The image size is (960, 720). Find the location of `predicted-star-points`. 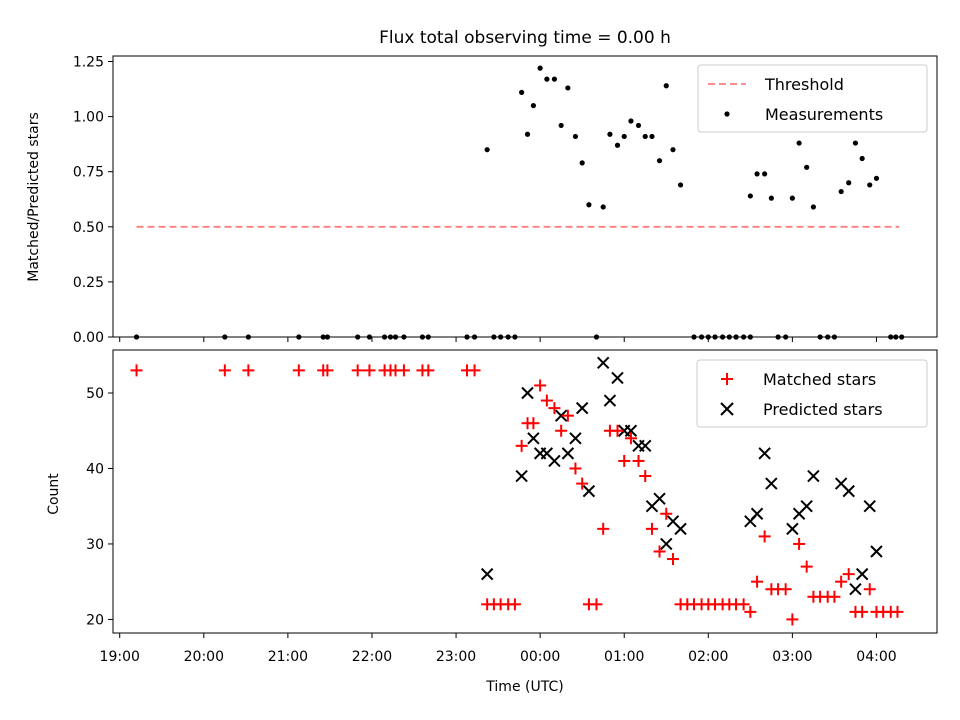

predicted-star-points is located at coordinates (681, 476).